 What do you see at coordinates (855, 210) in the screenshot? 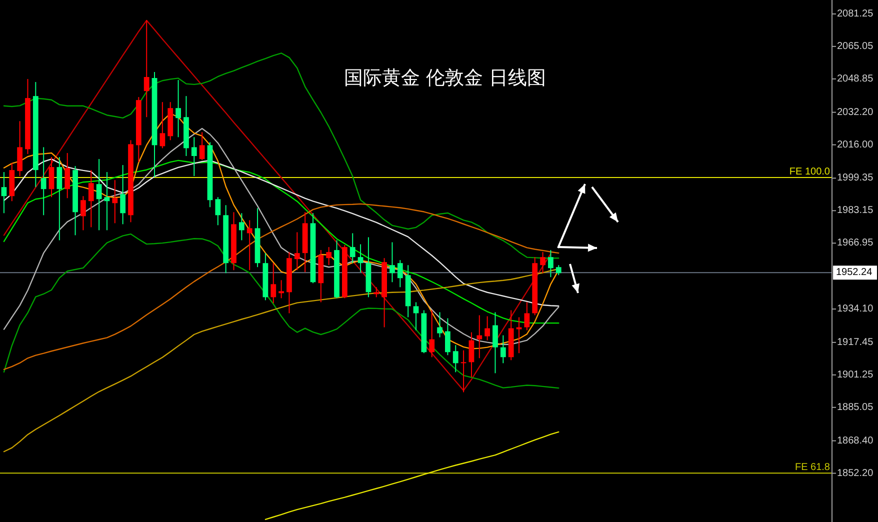
I see `y-tick-label: 1983.15` at bounding box center [855, 210].